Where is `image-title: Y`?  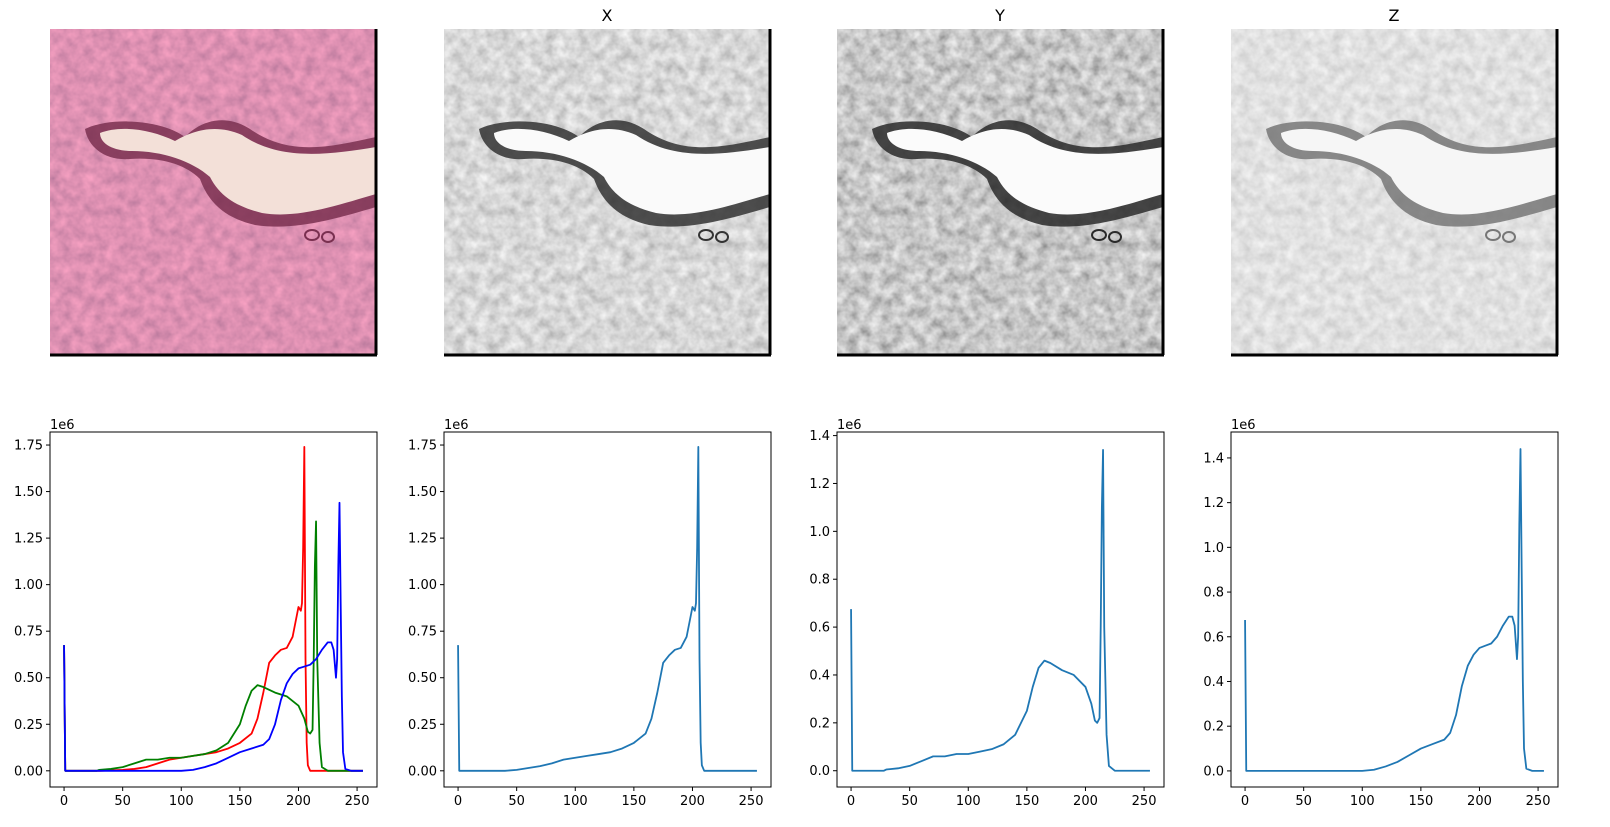
image-title: Y is located at coordinates (999, 15).